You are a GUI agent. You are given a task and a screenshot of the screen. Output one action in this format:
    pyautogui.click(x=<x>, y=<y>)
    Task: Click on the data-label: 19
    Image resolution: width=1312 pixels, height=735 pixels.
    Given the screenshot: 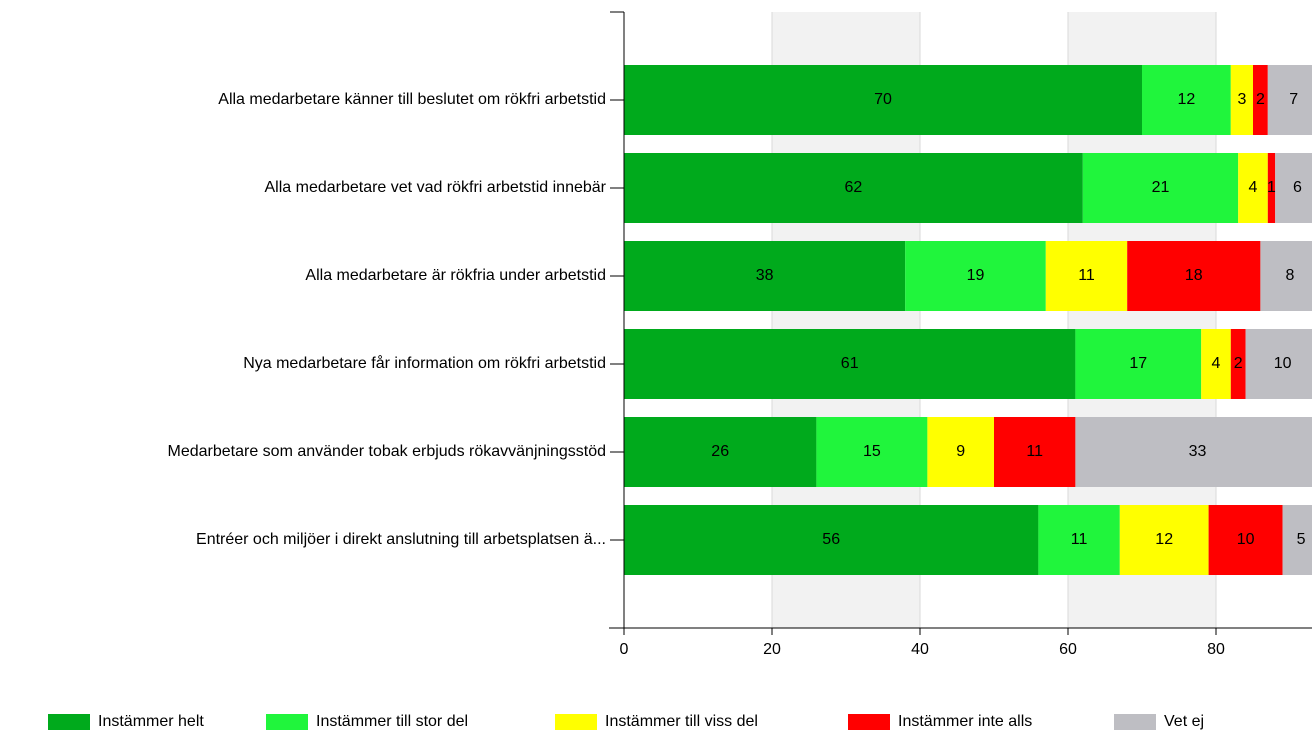 What is the action you would take?
    pyautogui.click(x=976, y=275)
    